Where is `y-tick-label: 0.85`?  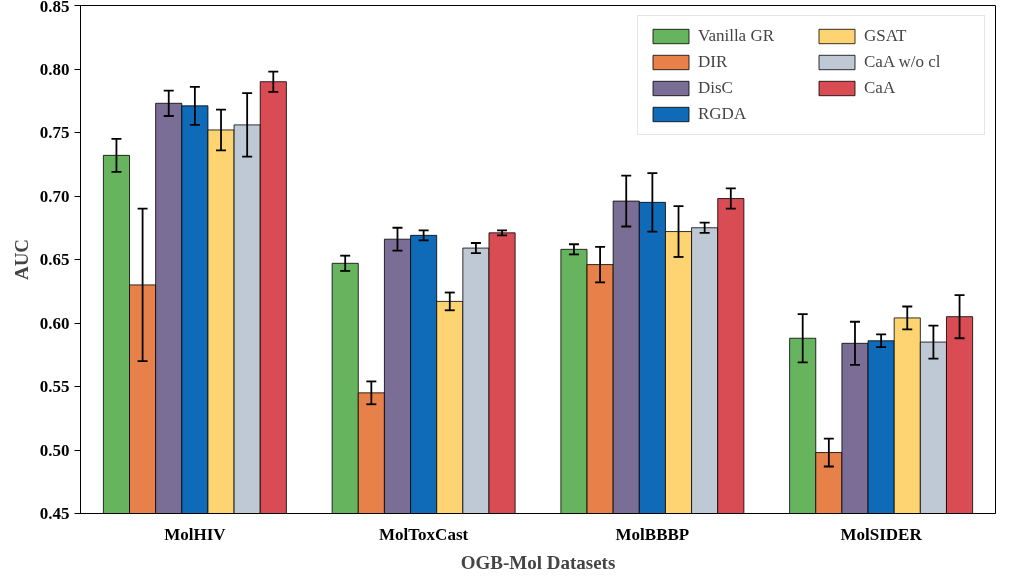 y-tick-label: 0.85 is located at coordinates (54, 8).